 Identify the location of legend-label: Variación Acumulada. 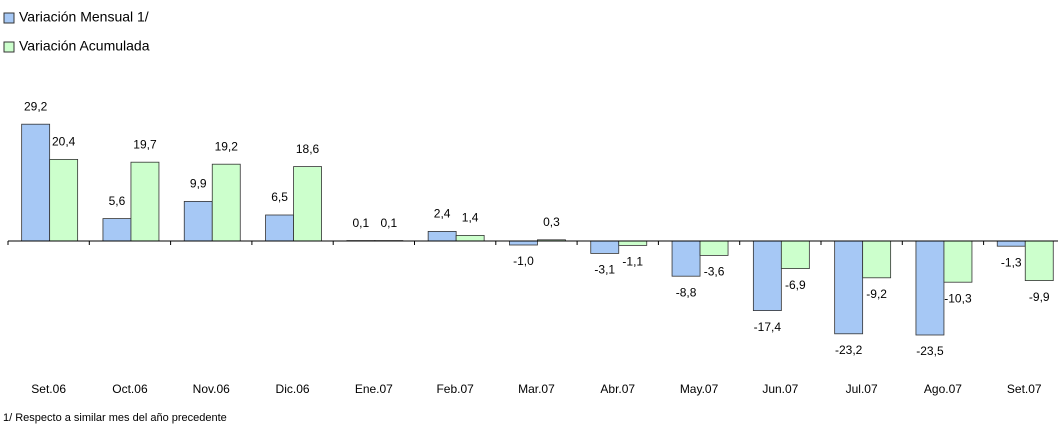
(84, 46).